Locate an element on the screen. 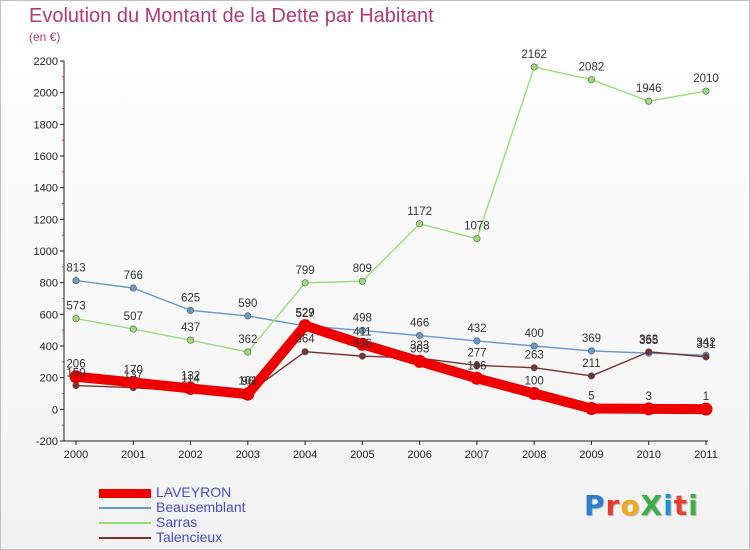 The height and width of the screenshot is (550, 750). y-tick-label: 200 is located at coordinates (49, 379).